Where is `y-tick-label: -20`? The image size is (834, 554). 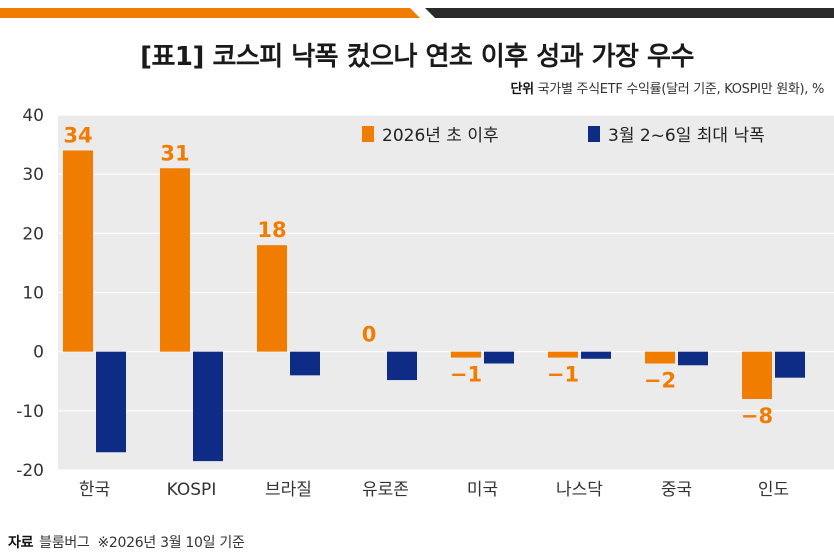
y-tick-label: -20 is located at coordinates (30, 471).